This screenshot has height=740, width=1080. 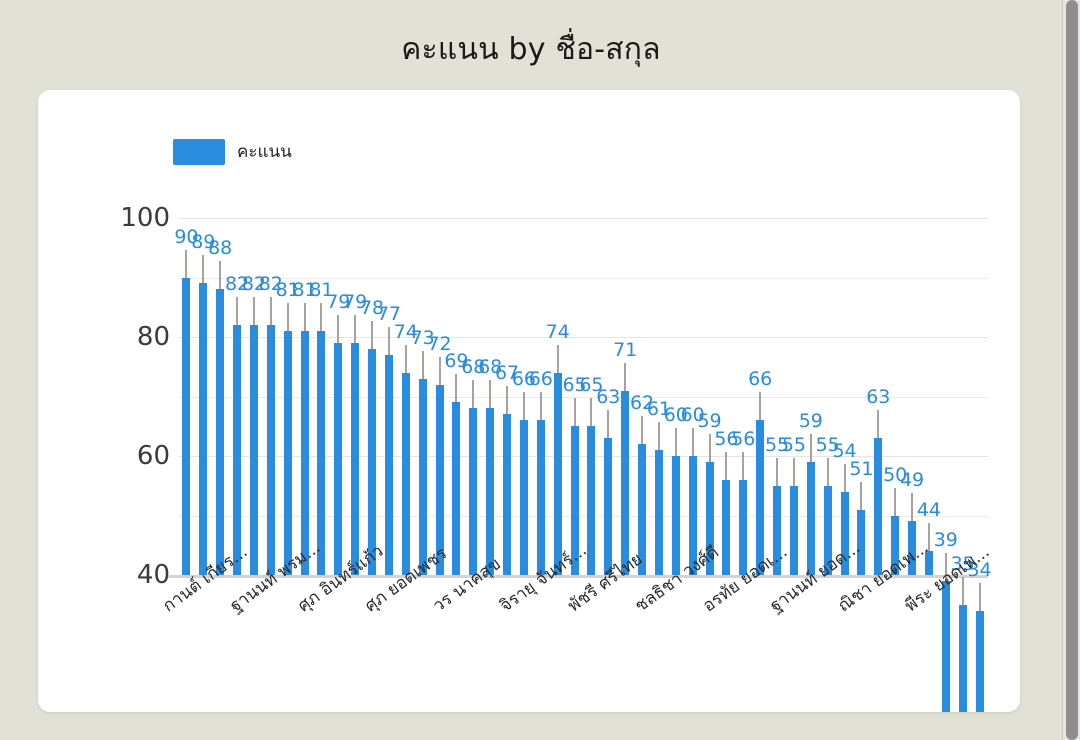 What do you see at coordinates (439, 343) in the screenshot?
I see `bar-value-label: 72` at bounding box center [439, 343].